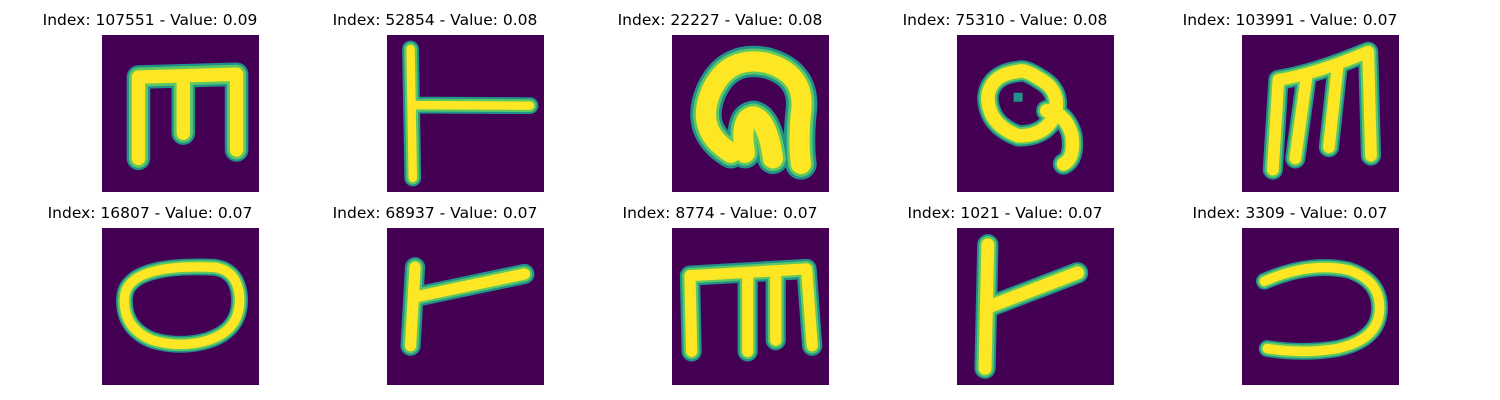 The image size is (1500, 400). What do you see at coordinates (1030, 117) in the screenshot?
I see `glyph-loop` at bounding box center [1030, 117].